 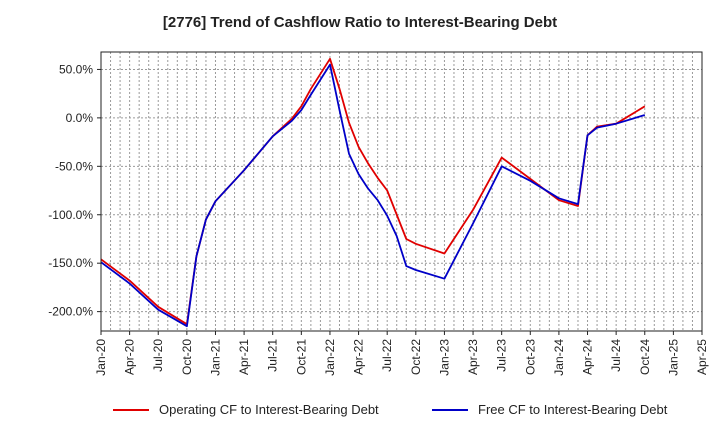 I want to click on x-tick-label: Jan-23, so click(x=444, y=357).